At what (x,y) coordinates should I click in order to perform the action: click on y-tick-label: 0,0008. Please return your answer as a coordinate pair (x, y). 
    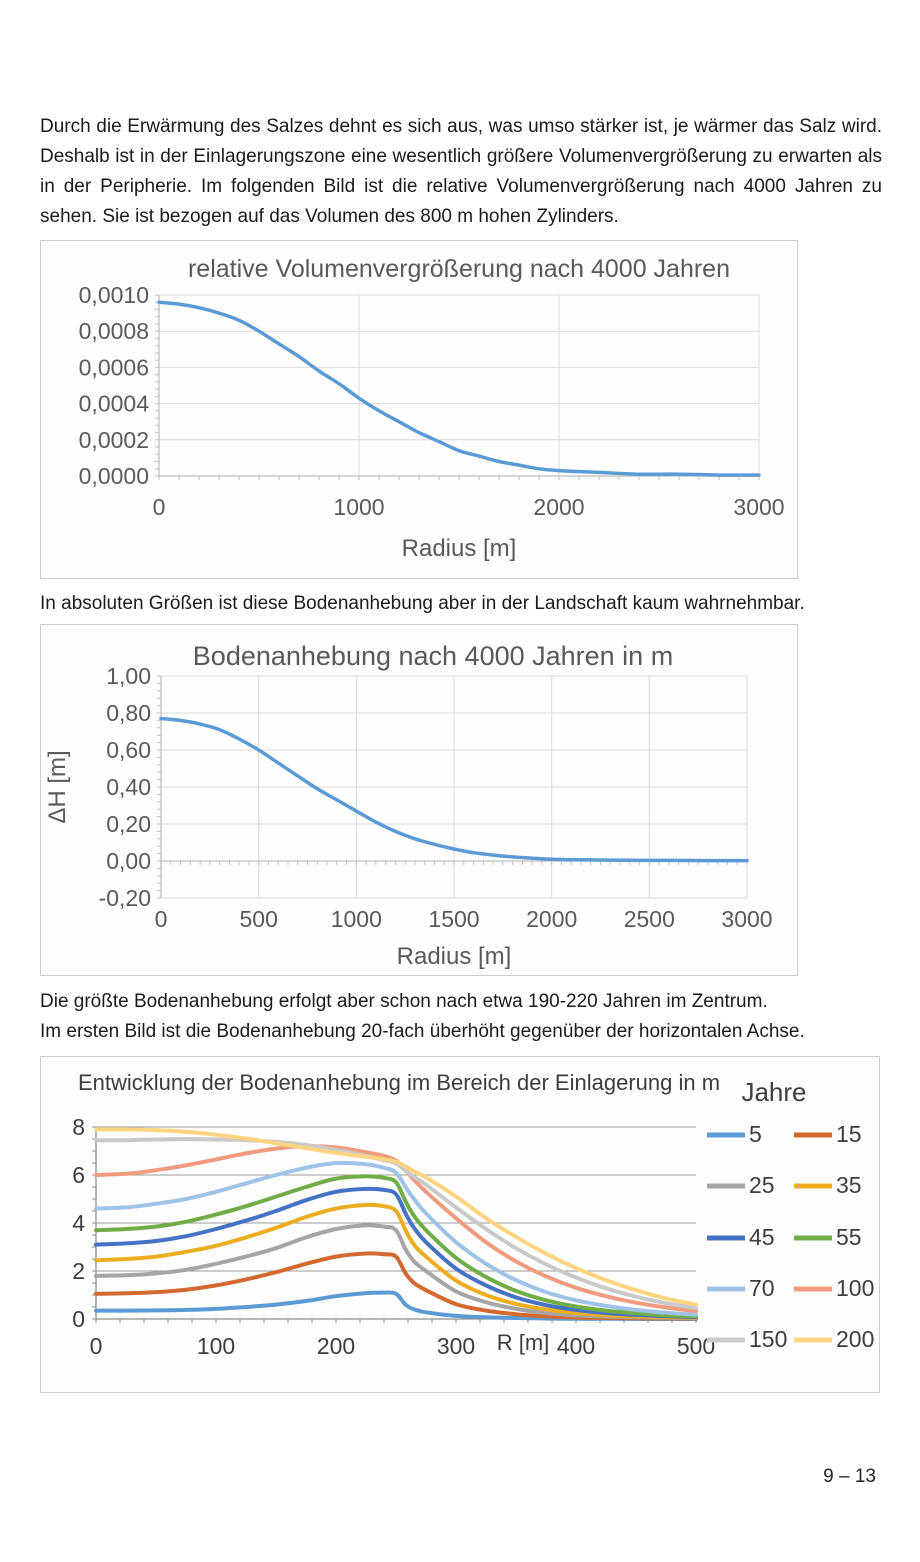
    Looking at the image, I should click on (114, 331).